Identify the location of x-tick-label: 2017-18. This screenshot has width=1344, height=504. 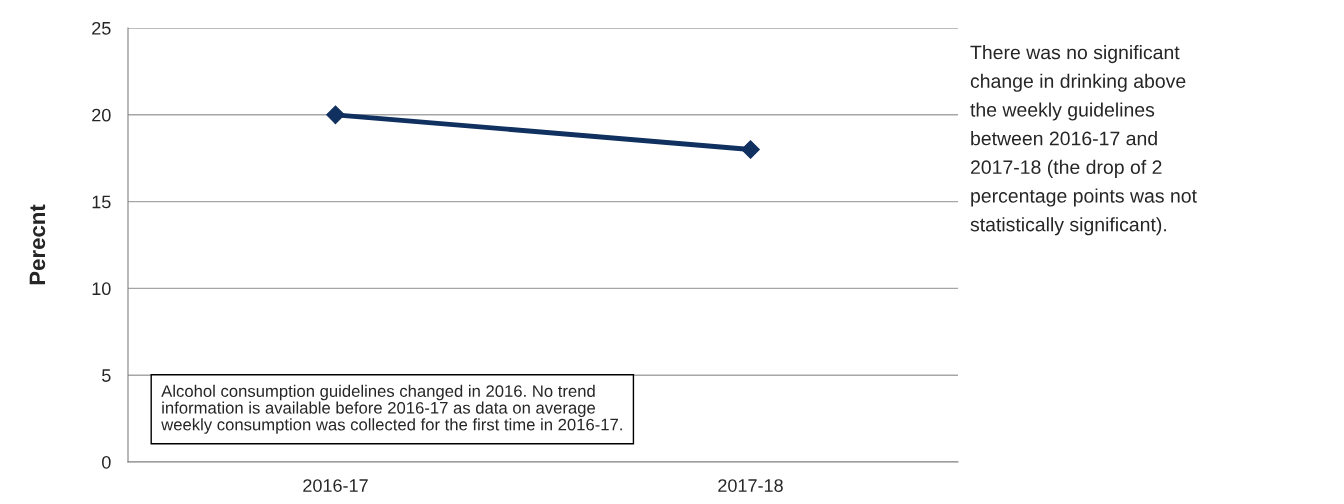
(750, 485).